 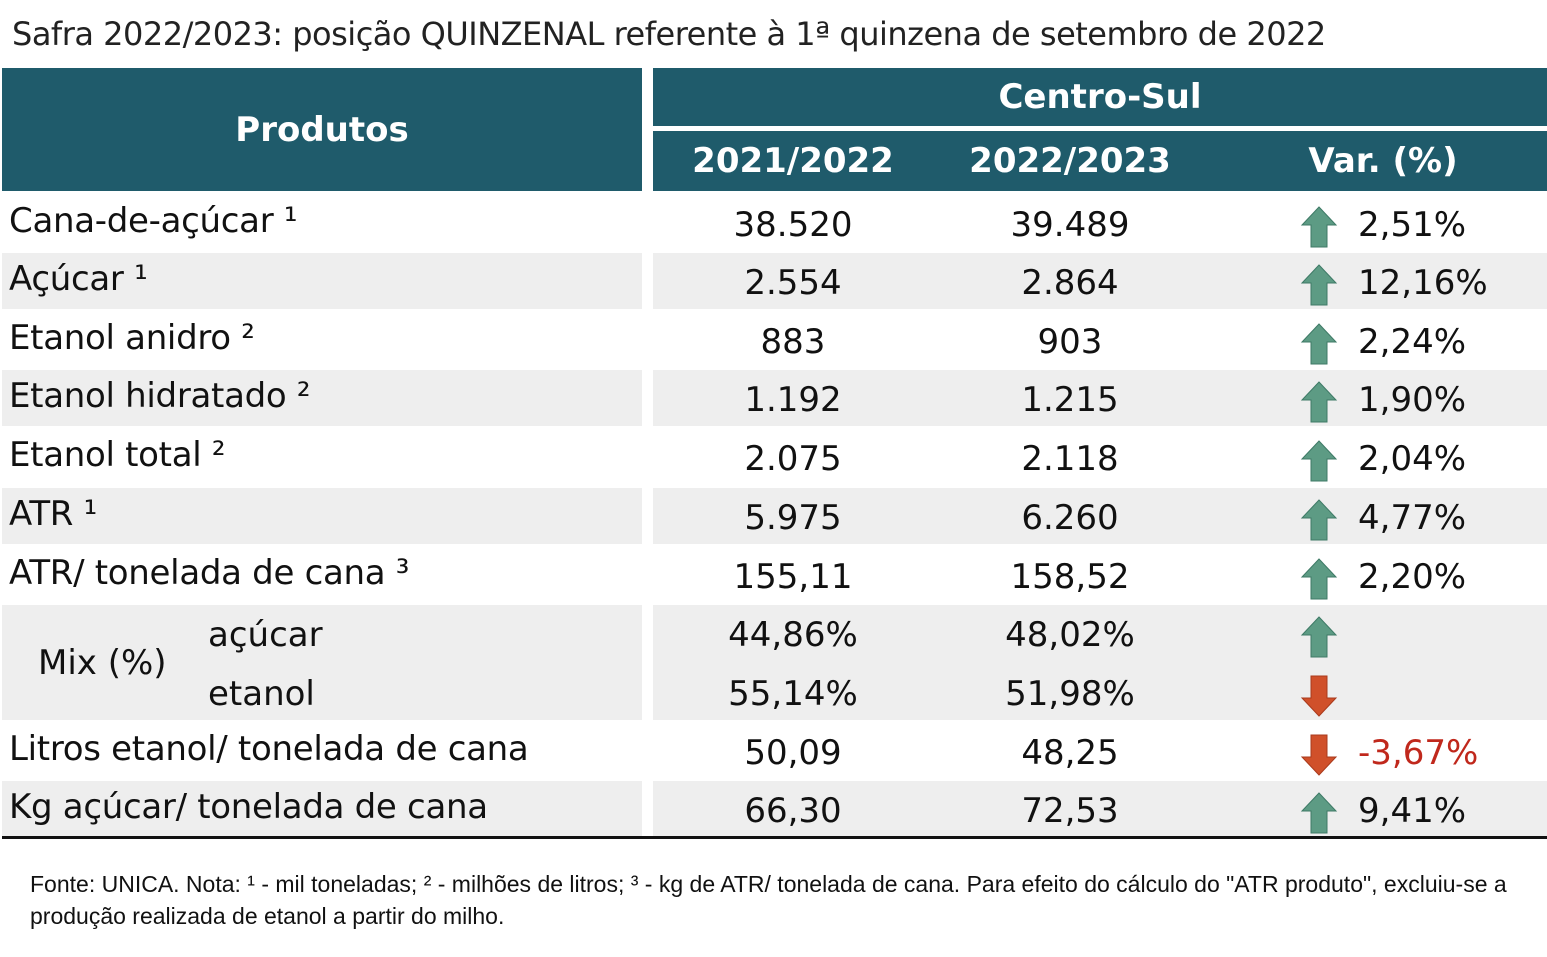 I want to click on variation-value: 1,90%, so click(x=1412, y=400).